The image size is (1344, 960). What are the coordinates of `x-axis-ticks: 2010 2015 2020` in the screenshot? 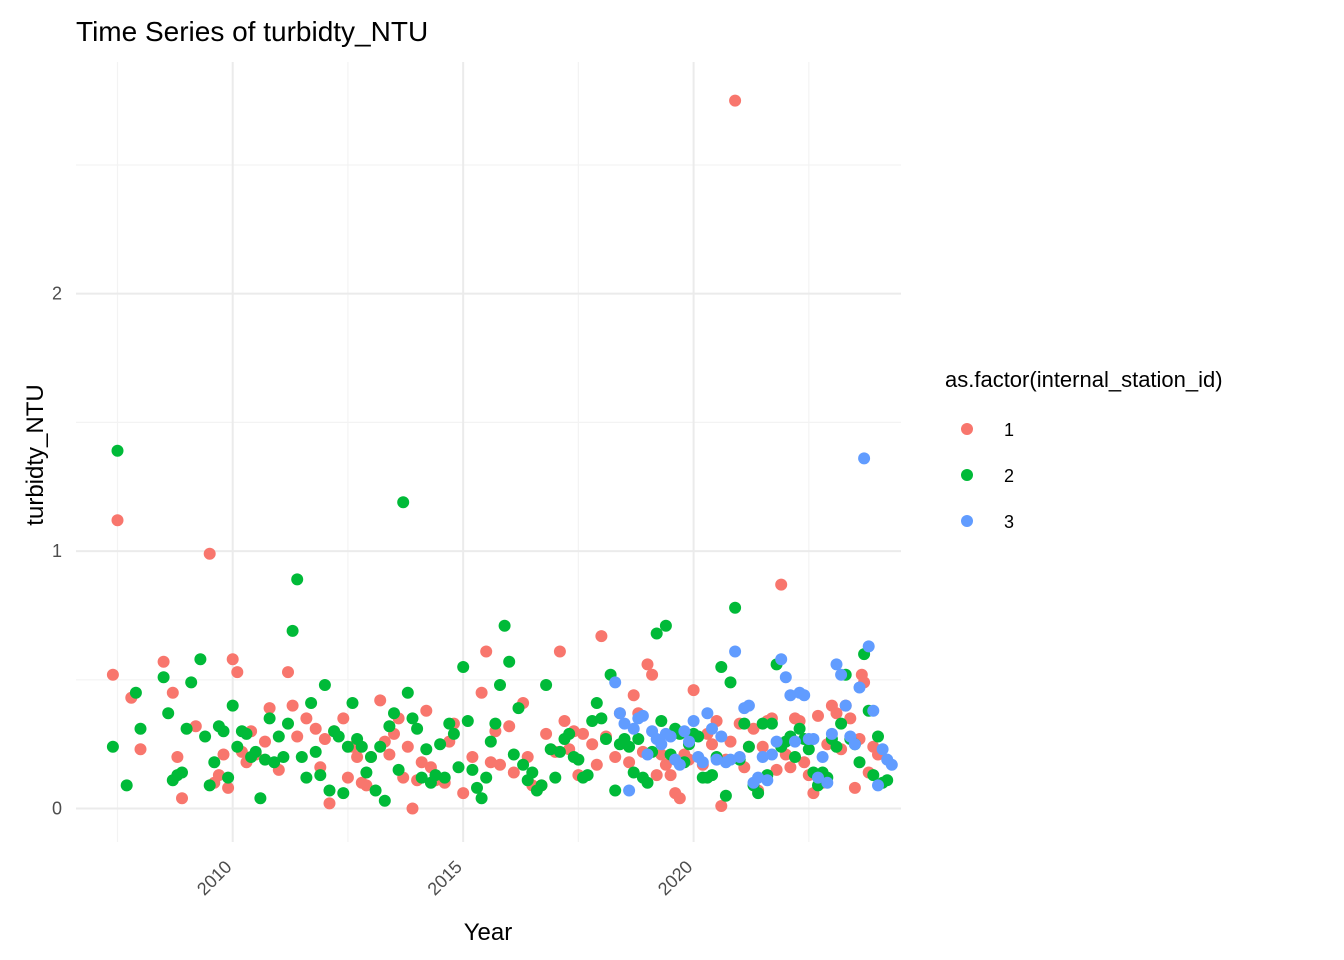 It's located at (444, 878).